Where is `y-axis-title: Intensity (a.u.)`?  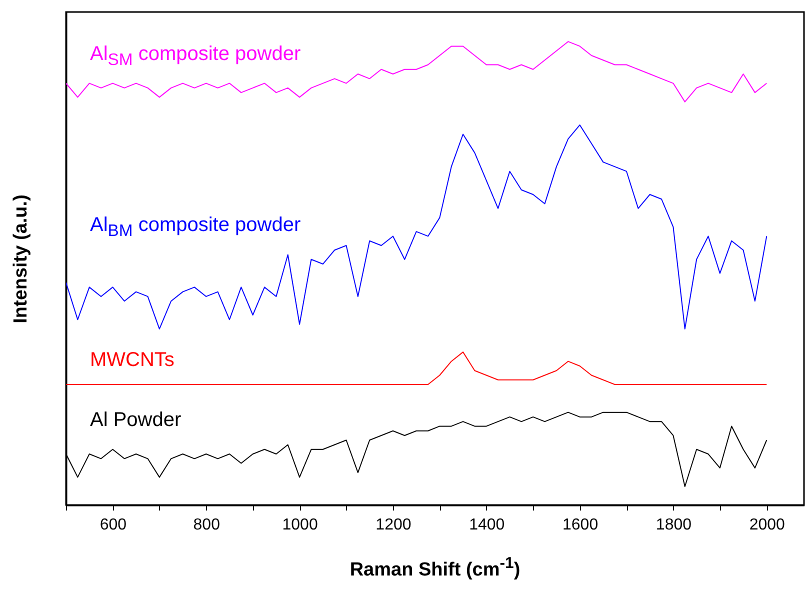 y-axis-title: Intensity (a.u.) is located at coordinates (21, 259).